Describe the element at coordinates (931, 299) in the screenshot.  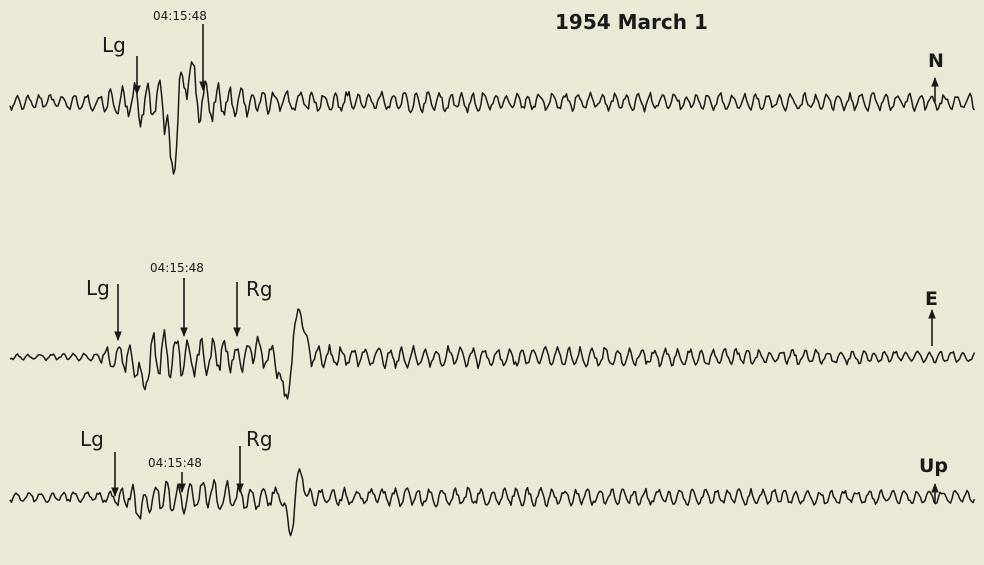
I see `component-label: E` at that location.